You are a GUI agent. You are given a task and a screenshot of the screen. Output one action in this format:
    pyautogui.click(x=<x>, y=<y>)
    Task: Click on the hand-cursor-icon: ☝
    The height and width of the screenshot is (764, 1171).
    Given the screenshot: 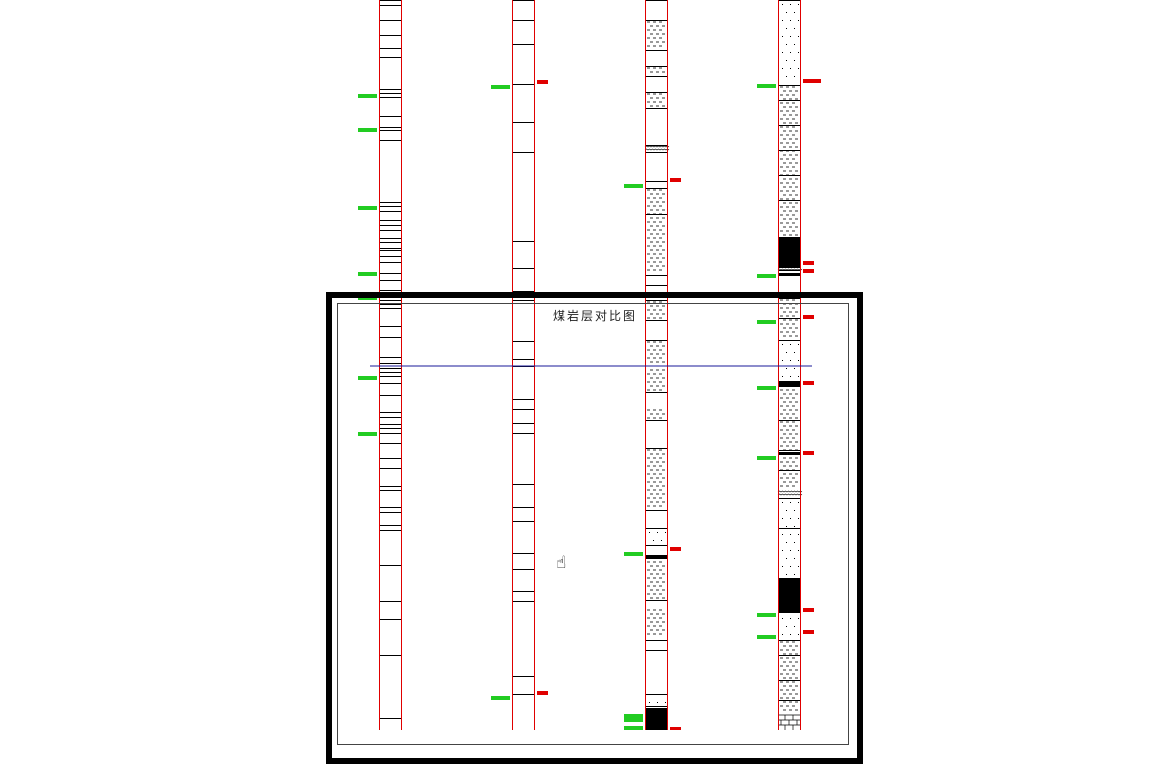 What is the action you would take?
    pyautogui.click(x=561, y=563)
    